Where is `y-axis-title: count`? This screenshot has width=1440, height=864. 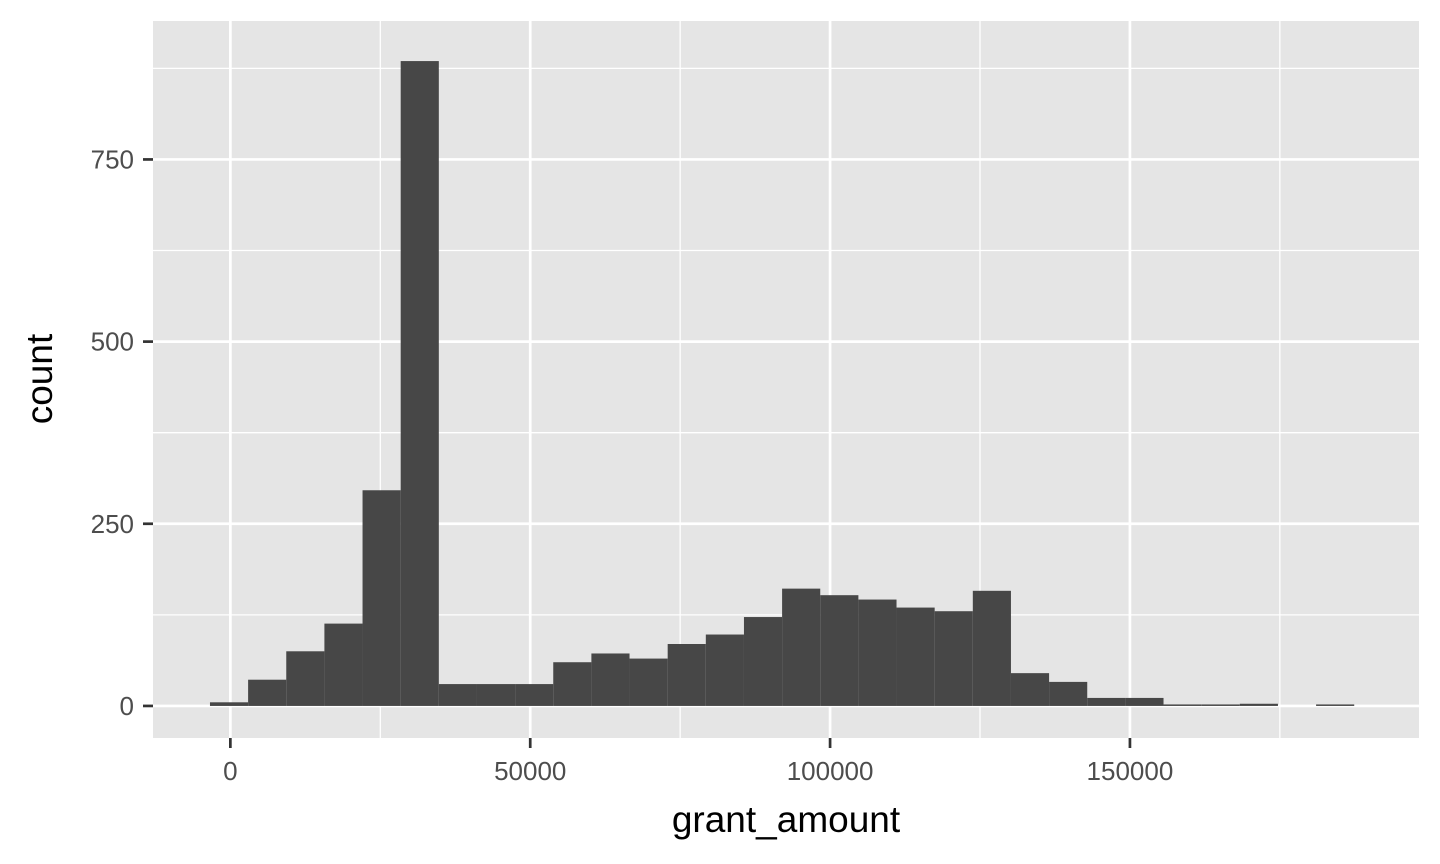 y-axis-title: count is located at coordinates (39, 378).